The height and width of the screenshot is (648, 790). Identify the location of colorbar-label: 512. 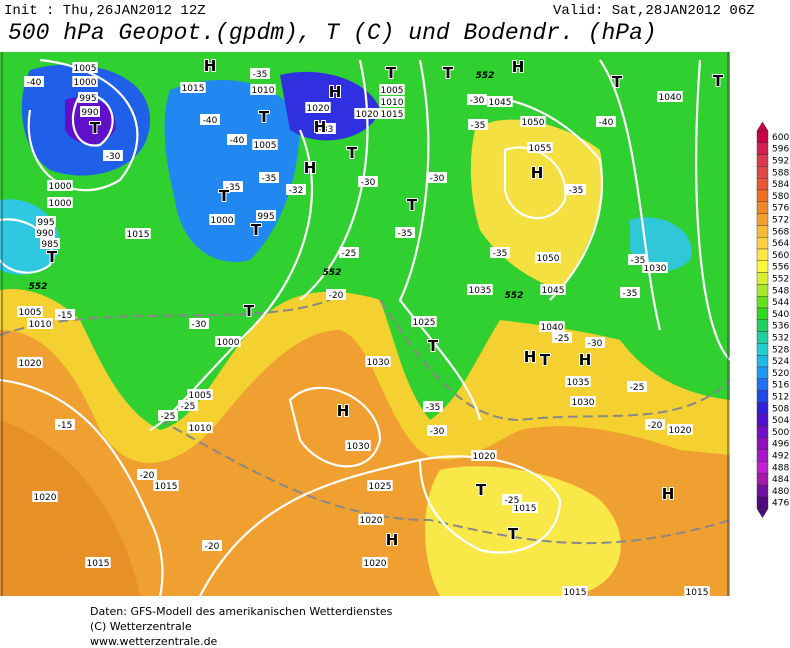
(780, 398).